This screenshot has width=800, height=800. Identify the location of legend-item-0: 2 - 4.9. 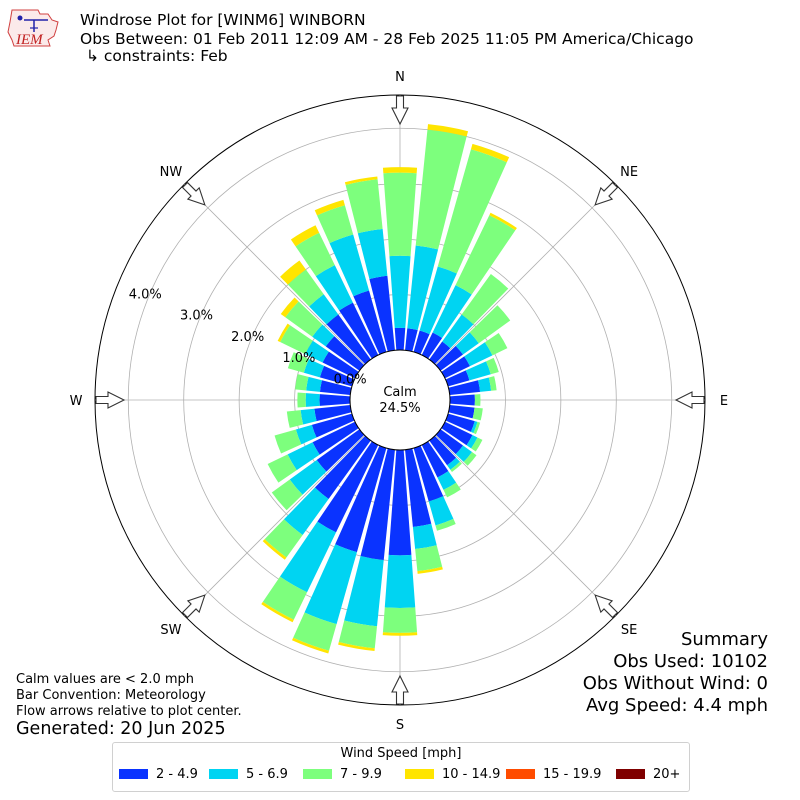
(158, 775).